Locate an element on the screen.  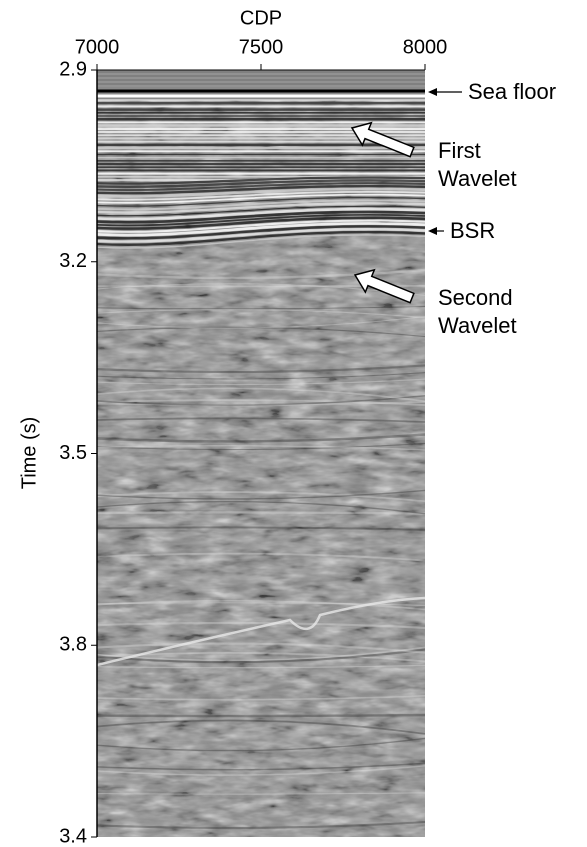
y-tick-label: 3.2 is located at coordinates (73, 261).